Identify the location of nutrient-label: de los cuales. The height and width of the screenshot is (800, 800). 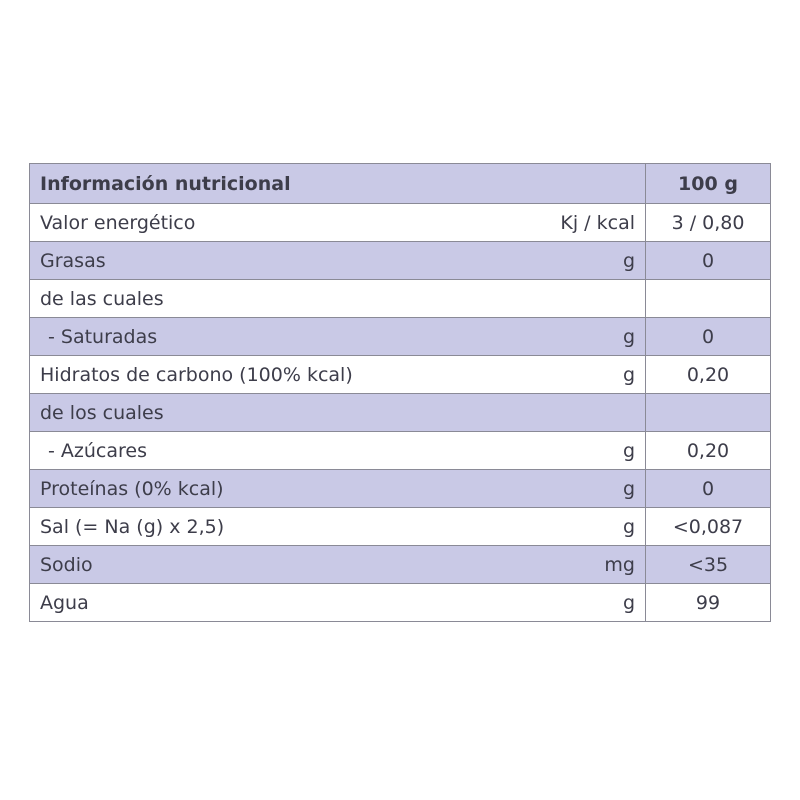
(277, 412).